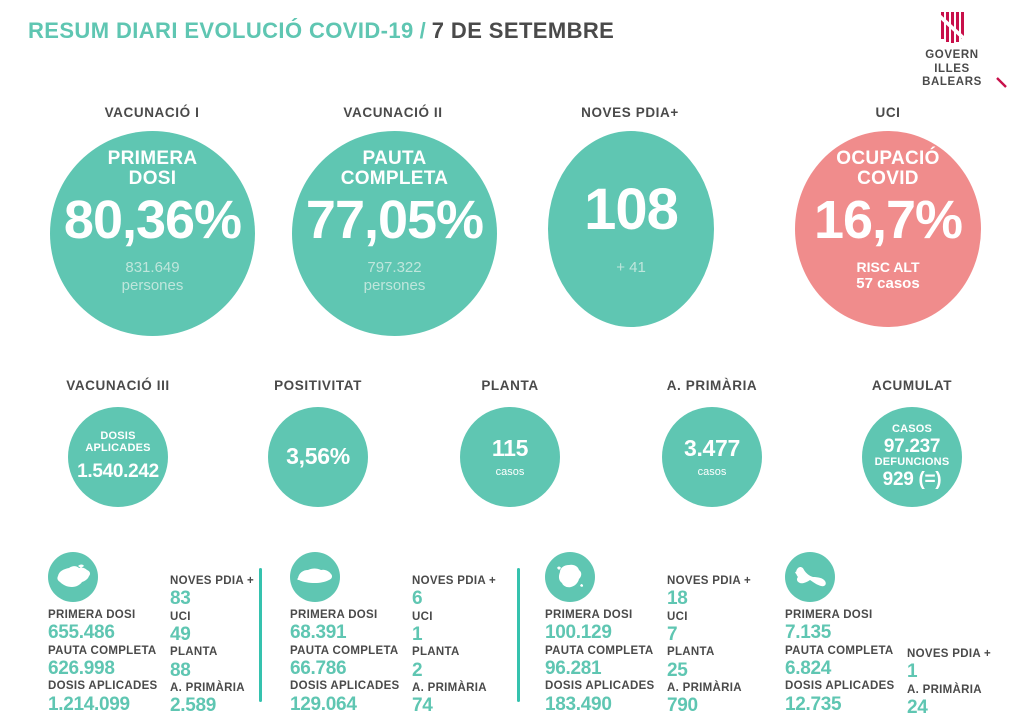  Describe the element at coordinates (712, 448) in the screenshot. I see `metric-value: 3.477` at that location.